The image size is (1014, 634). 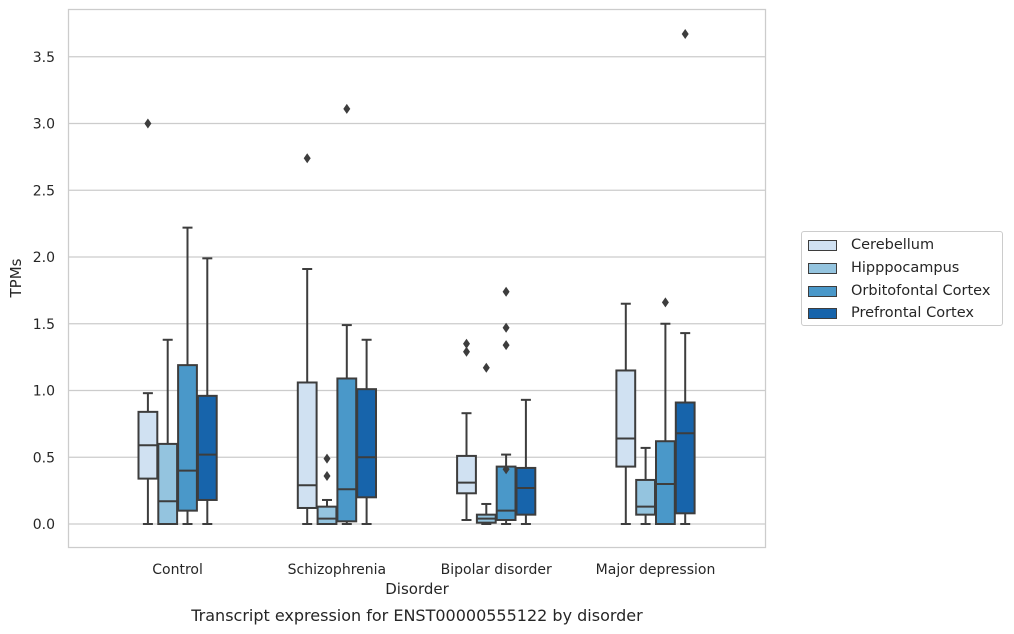 What do you see at coordinates (893, 245) in the screenshot?
I see `legend-label: Cerebellum` at bounding box center [893, 245].